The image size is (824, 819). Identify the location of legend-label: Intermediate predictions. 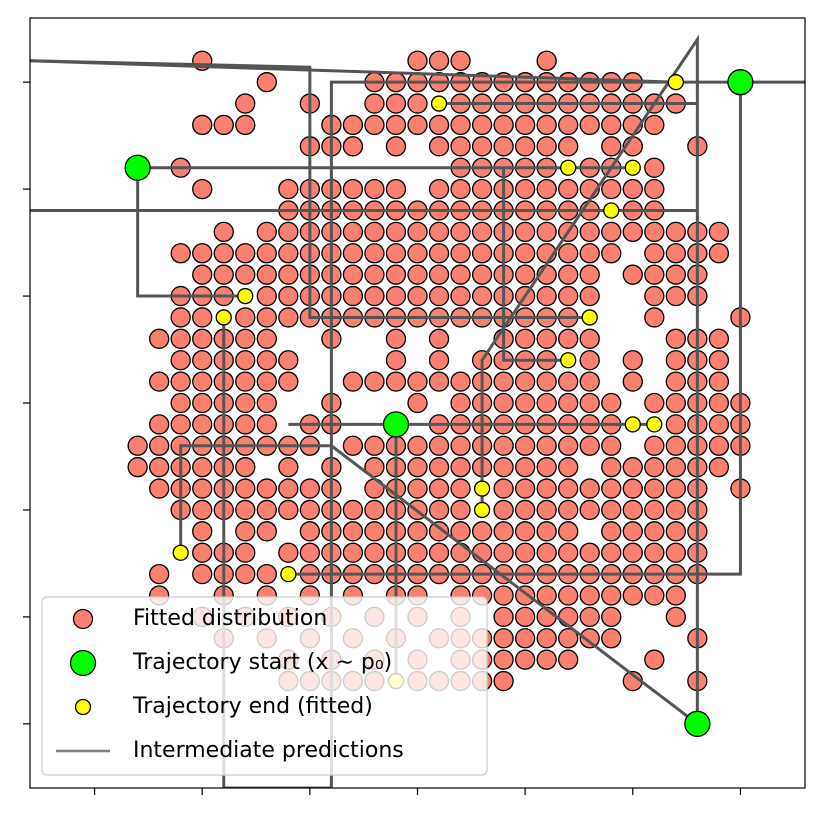
(268, 750).